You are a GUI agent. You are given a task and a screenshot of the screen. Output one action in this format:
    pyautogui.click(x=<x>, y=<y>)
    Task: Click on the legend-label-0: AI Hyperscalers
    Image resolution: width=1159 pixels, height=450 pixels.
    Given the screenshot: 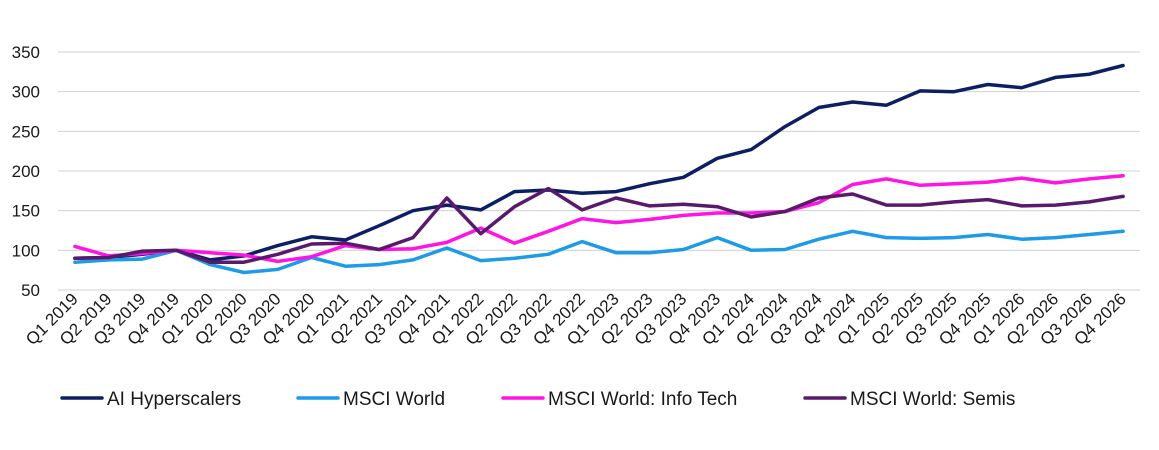 What is the action you would take?
    pyautogui.click(x=174, y=399)
    